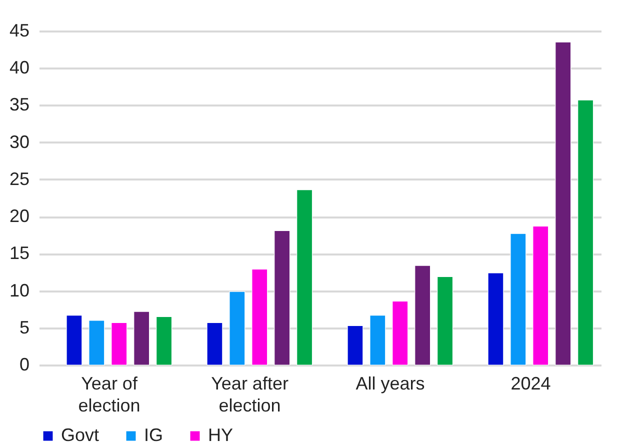 The height and width of the screenshot is (448, 632). I want to click on y-tick-label: 40, so click(19, 68).